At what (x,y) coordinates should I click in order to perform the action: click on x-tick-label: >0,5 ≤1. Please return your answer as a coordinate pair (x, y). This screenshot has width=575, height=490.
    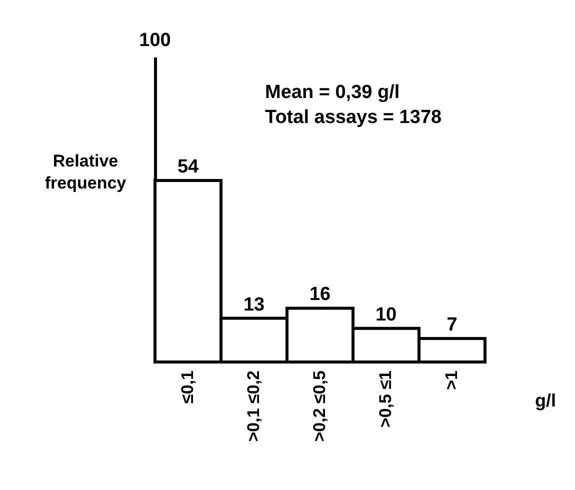
    Looking at the image, I should click on (385, 399).